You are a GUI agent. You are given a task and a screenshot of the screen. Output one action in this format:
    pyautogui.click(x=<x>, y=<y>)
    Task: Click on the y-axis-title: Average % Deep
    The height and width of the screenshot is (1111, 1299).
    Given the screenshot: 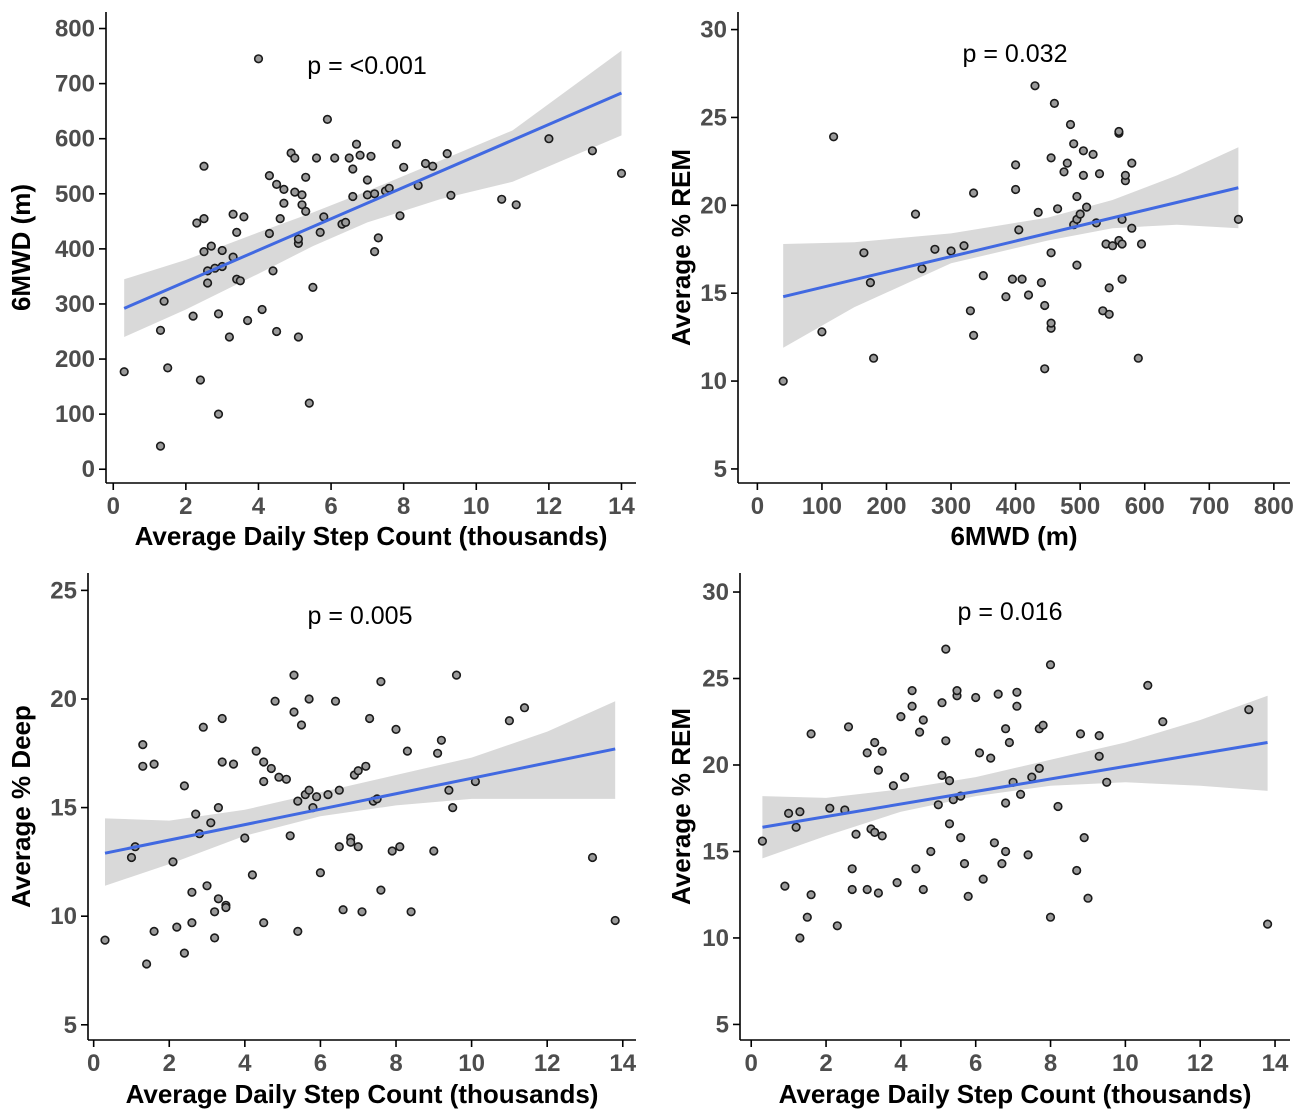 What is the action you would take?
    pyautogui.click(x=21, y=806)
    